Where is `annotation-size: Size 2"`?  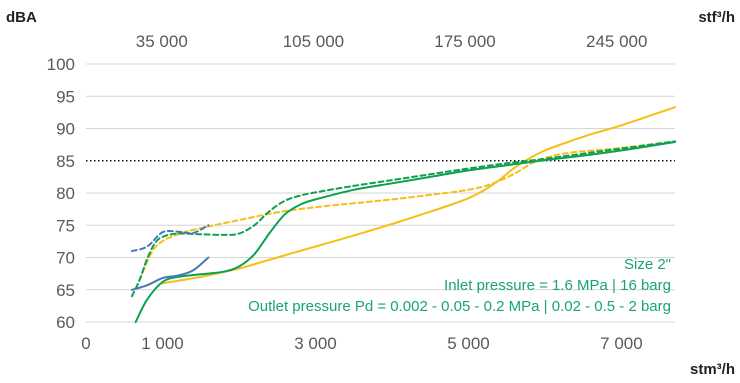 annotation-size: Size 2" is located at coordinates (647, 264).